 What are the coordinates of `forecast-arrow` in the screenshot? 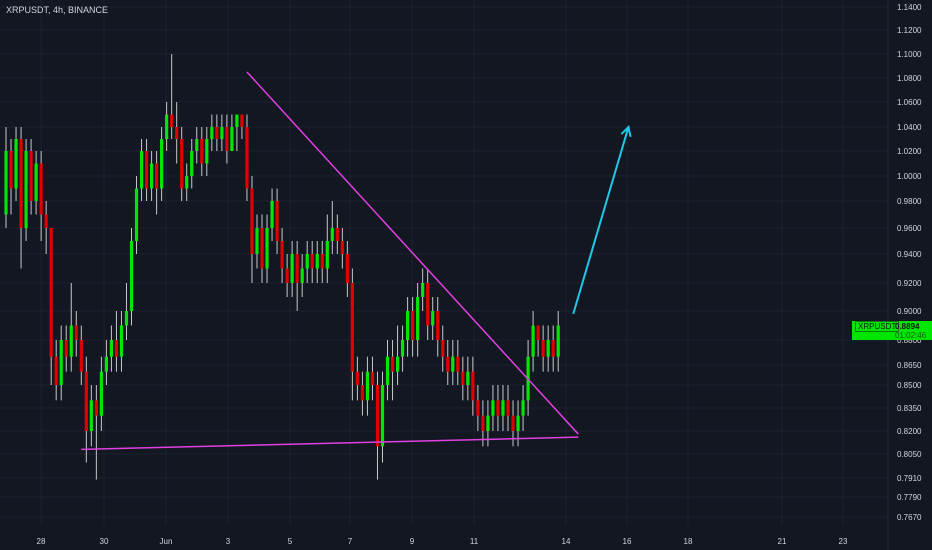 It's located at (601, 220).